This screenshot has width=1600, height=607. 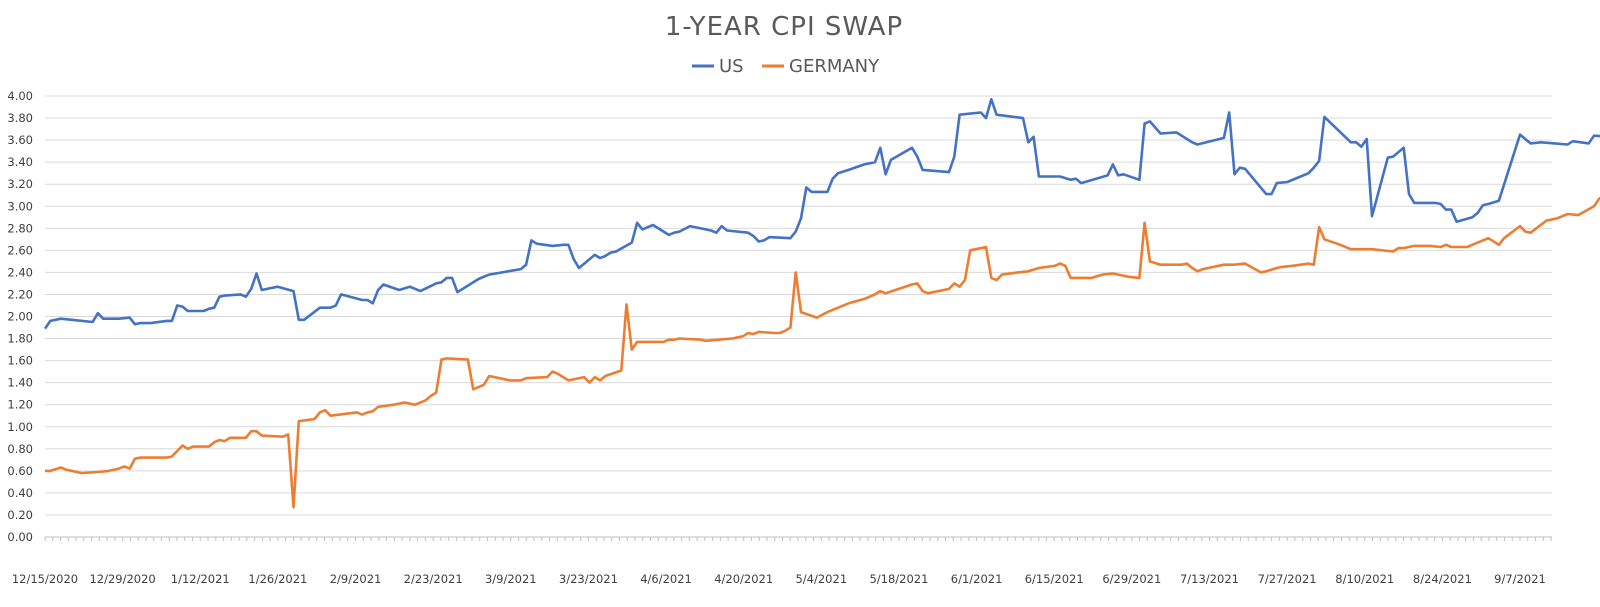 I want to click on x-tick-label: 5/18/2021, so click(x=898, y=579).